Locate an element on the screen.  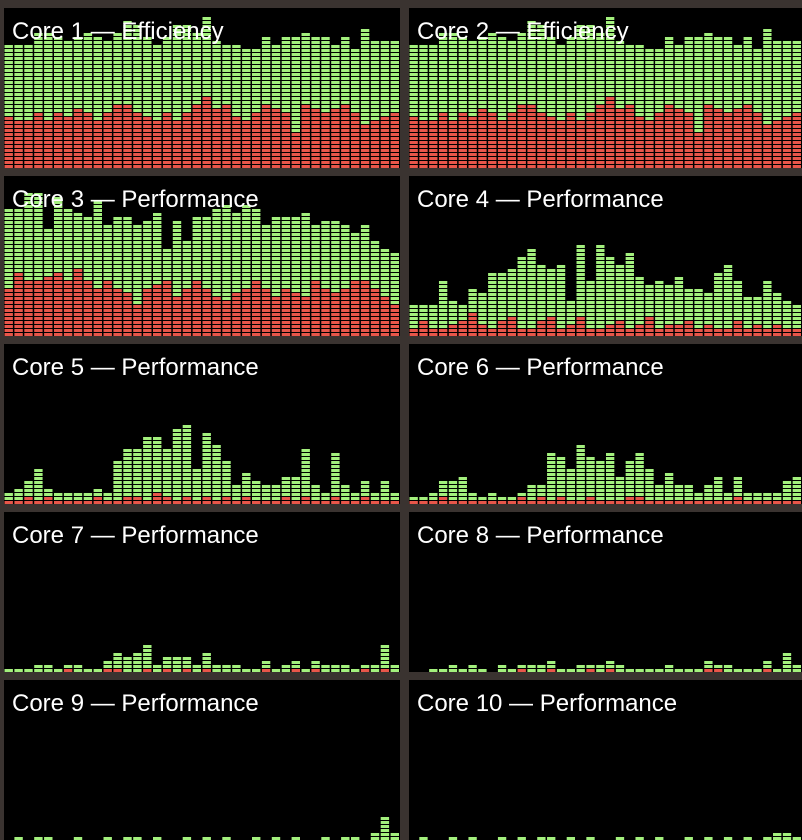
core-3-title: Core 3 — Performance is located at coordinates (135, 199).